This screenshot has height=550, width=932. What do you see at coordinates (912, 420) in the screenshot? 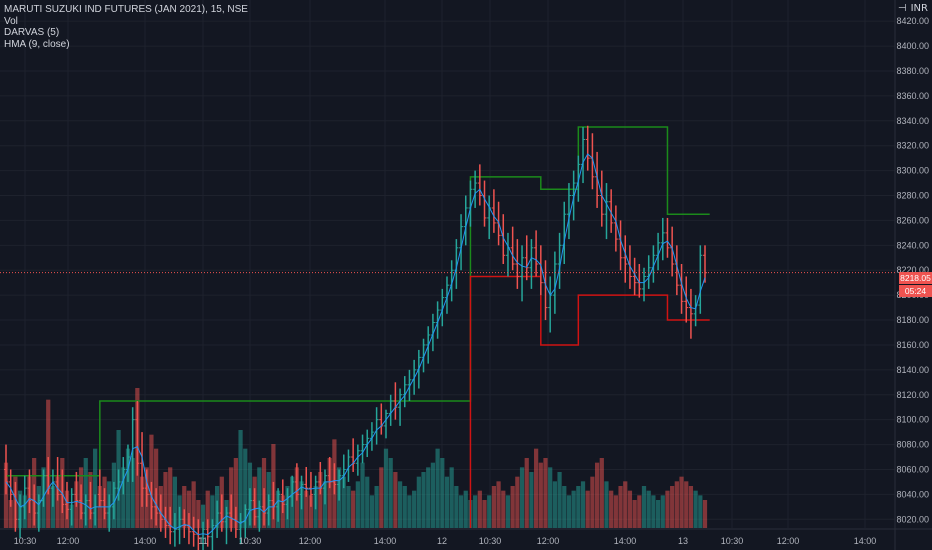
I see `y-tick-label: 8100.00` at bounding box center [912, 420].